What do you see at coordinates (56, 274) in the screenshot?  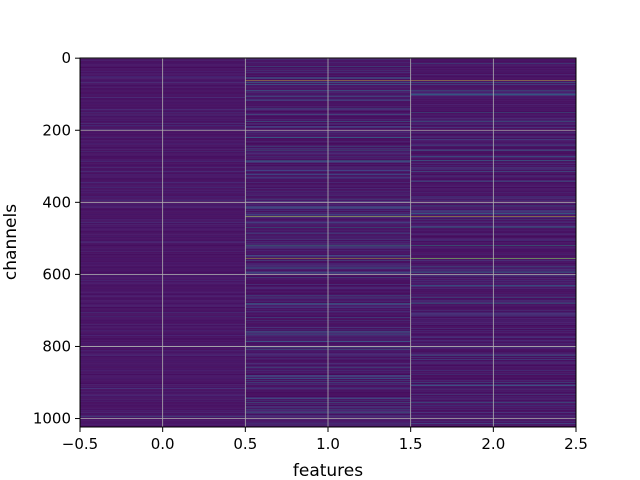 I see `y-tick-label: 600` at bounding box center [56, 274].